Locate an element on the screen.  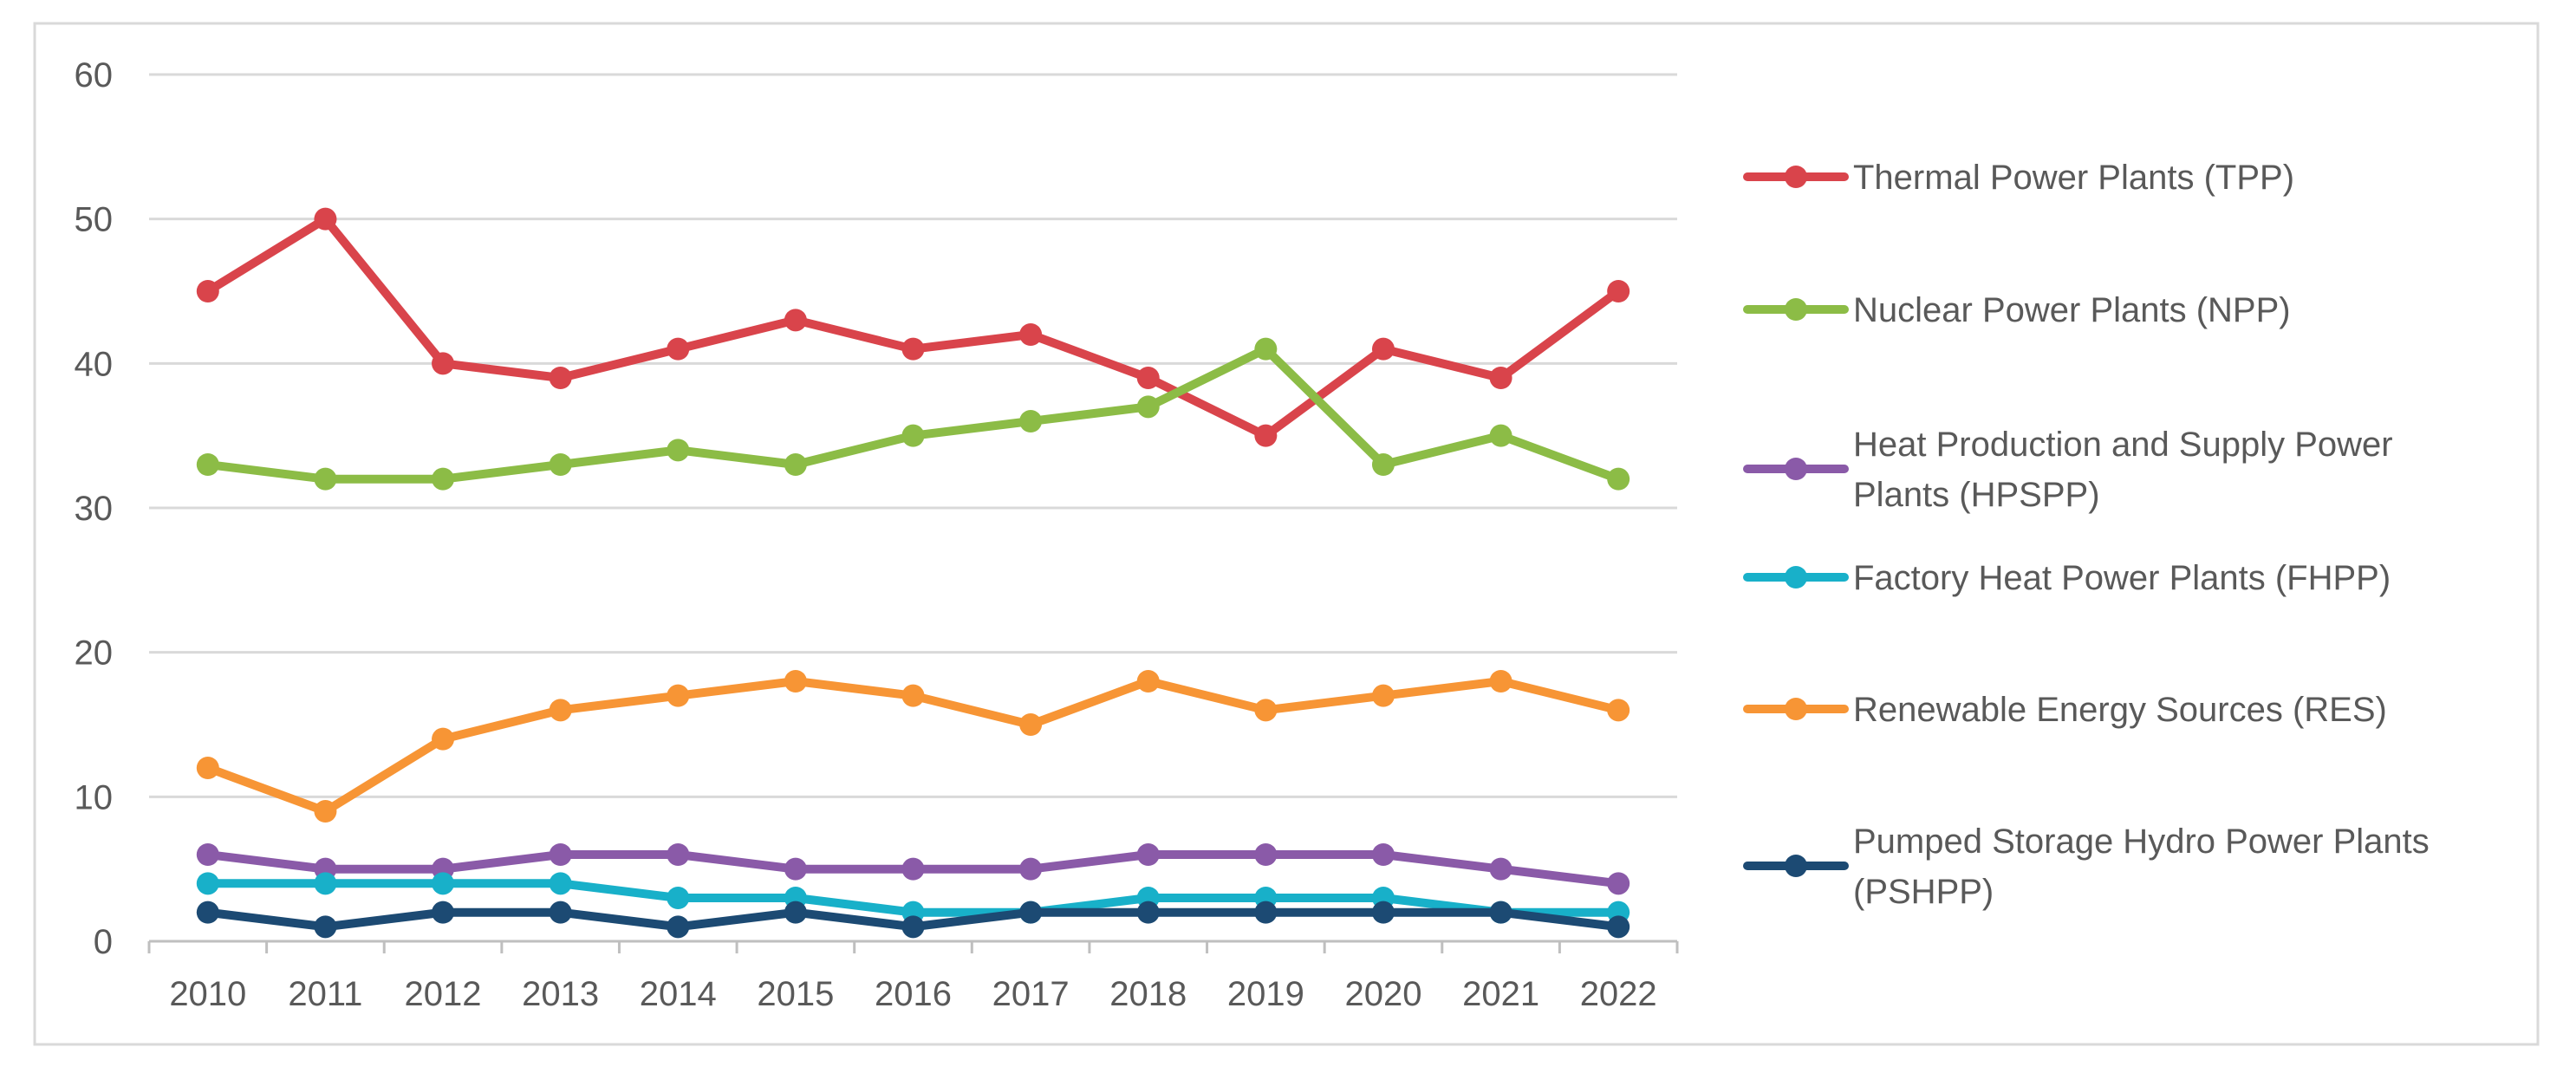
x-tick-label: 2011 is located at coordinates (325, 994).